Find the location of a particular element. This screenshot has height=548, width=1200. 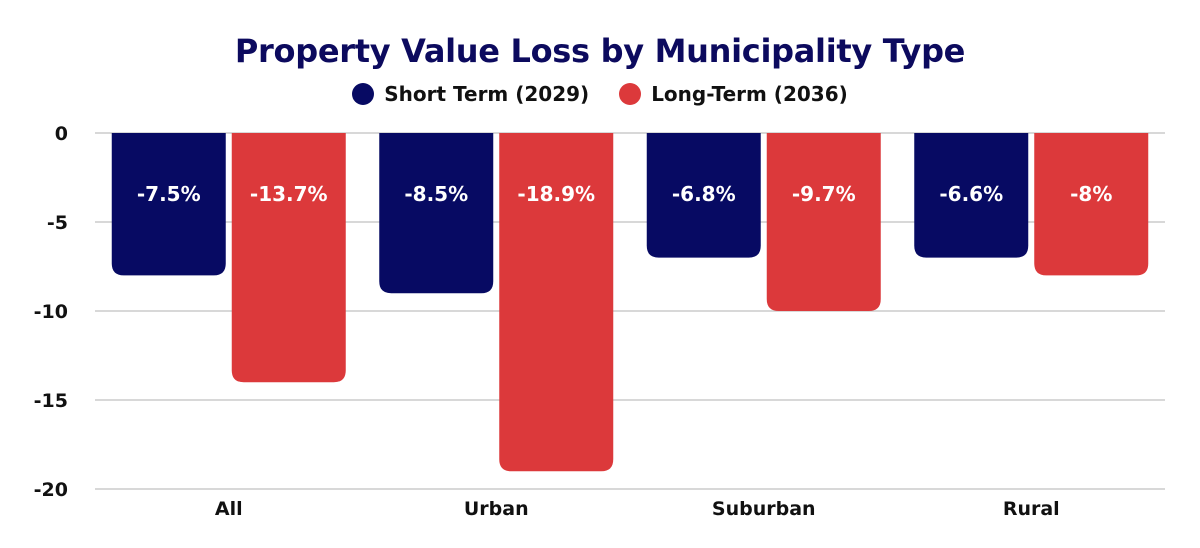

bar-short-term-rural is located at coordinates (971, 195).